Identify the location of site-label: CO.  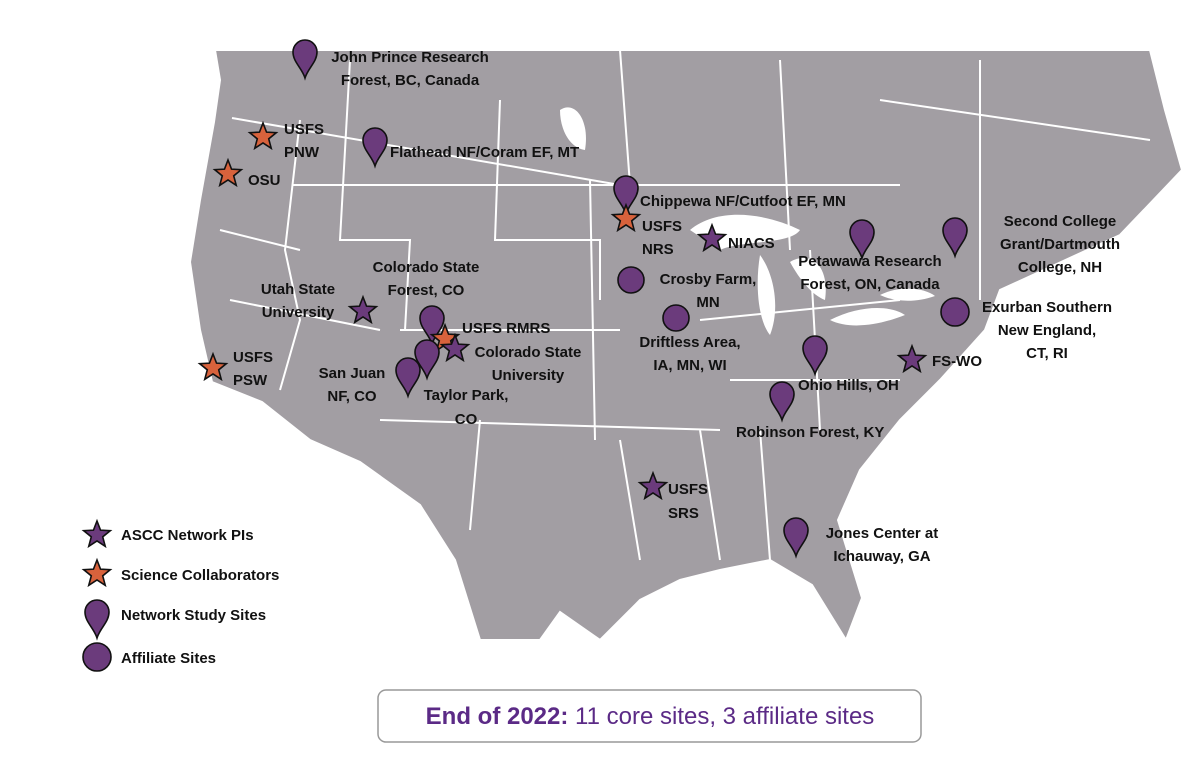
(466, 419).